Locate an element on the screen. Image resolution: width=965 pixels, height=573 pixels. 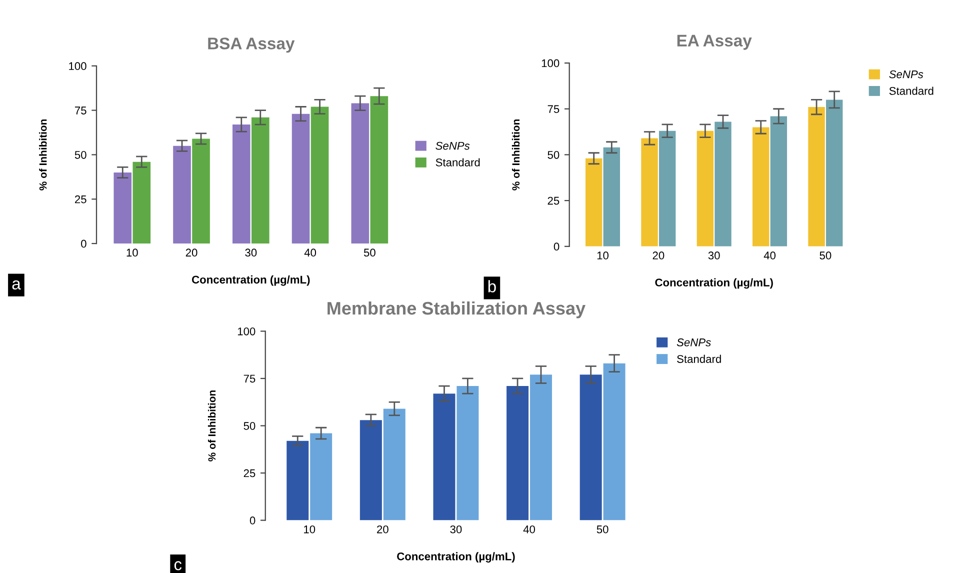
chart-title: BSA Assay is located at coordinates (251, 45).